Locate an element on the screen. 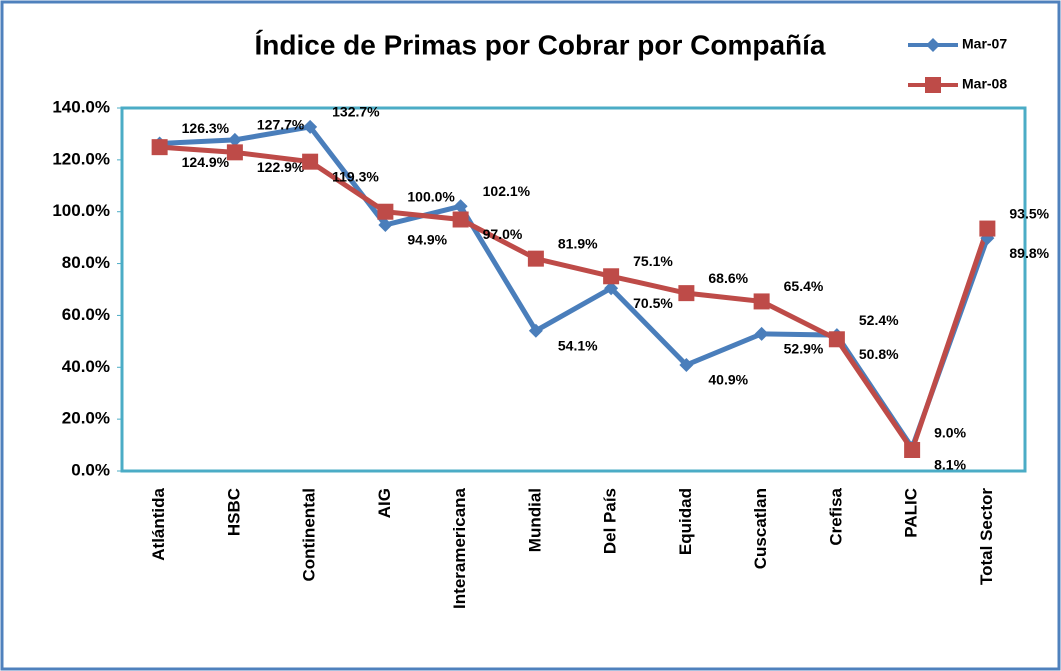  data-label: 52.4% is located at coordinates (879, 320).